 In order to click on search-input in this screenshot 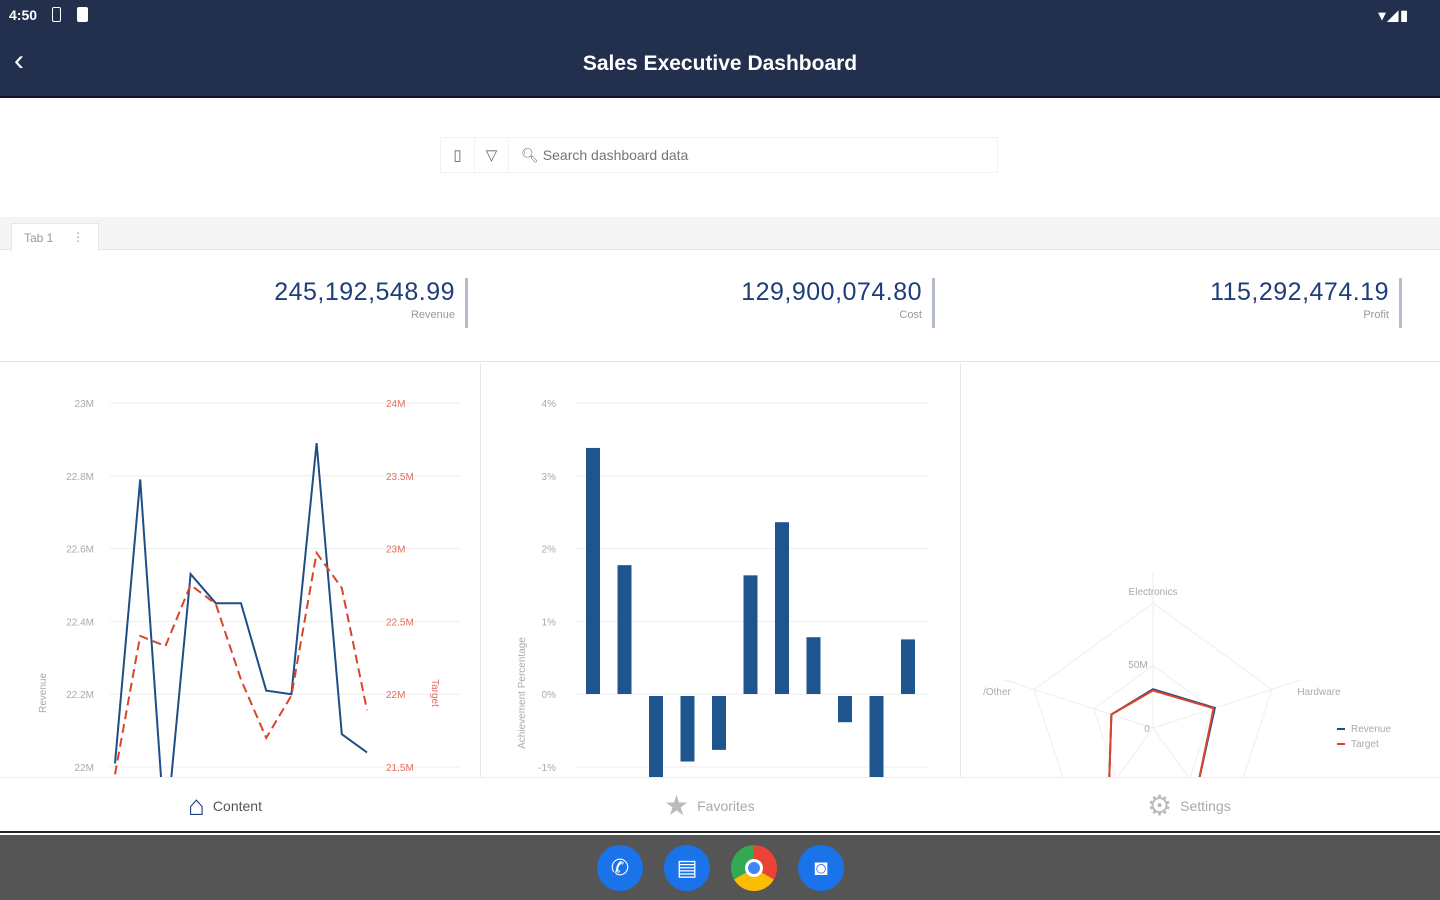, I will do `click(742, 155)`.